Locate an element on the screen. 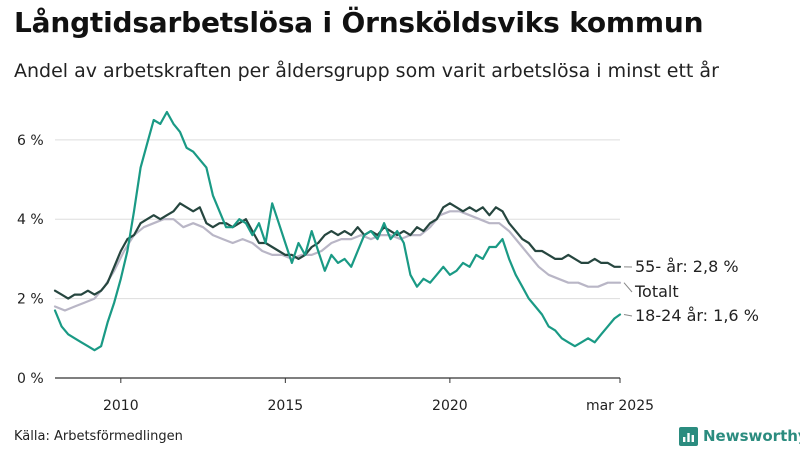 The image size is (800, 450). y-tick-label: 2 % is located at coordinates (30, 300).